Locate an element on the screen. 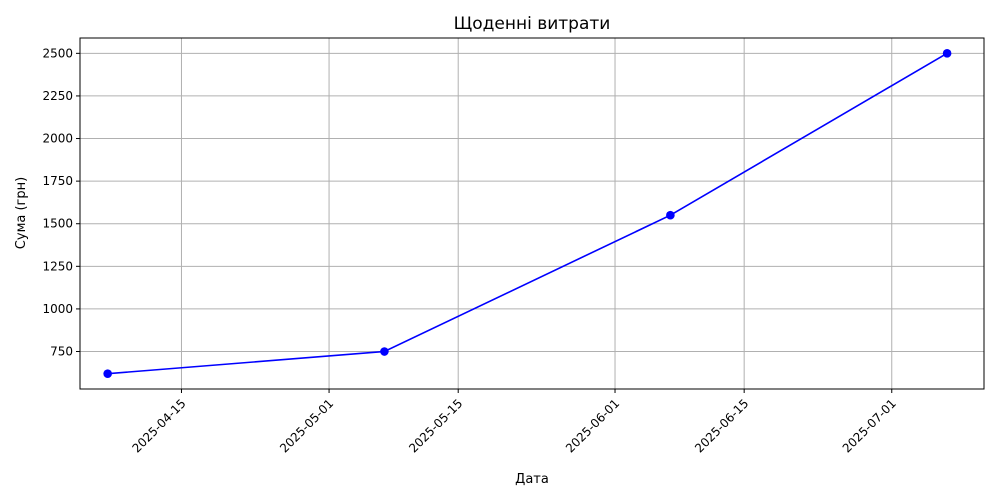  y-axis-title: Сума (грн) is located at coordinates (21, 213).